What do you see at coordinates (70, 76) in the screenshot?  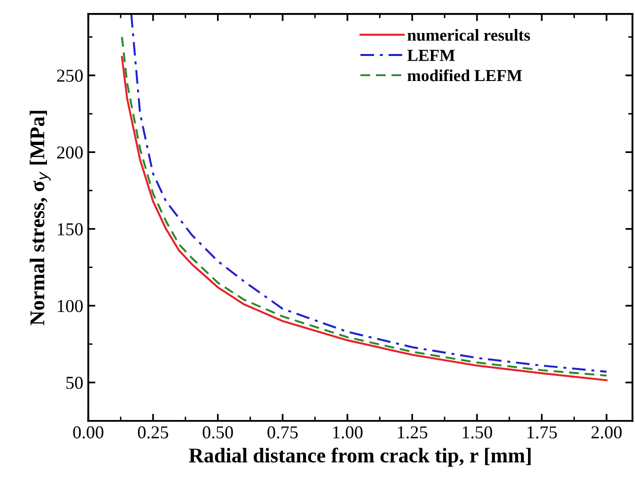 I see `y-tick-label: 250` at bounding box center [70, 76].